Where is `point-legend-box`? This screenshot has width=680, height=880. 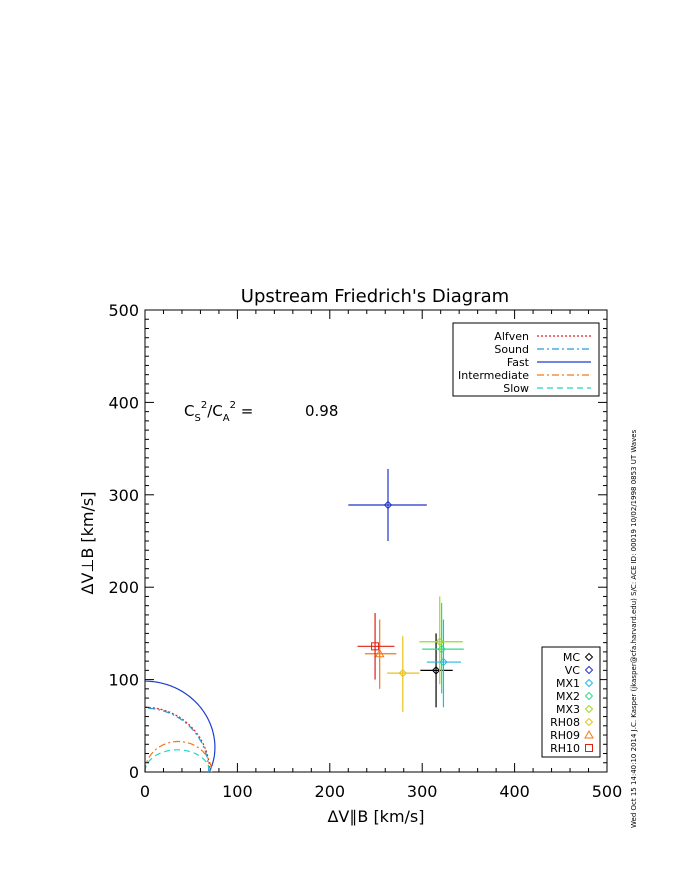 point-legend-box is located at coordinates (571, 702).